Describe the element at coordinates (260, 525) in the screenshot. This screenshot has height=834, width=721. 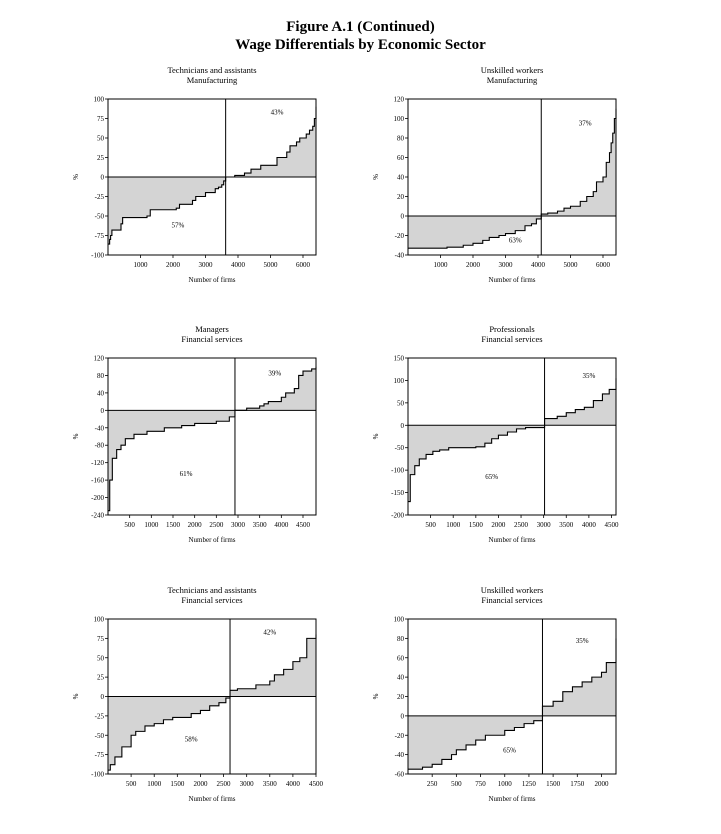
I see `x-tick-label: 3500` at that location.